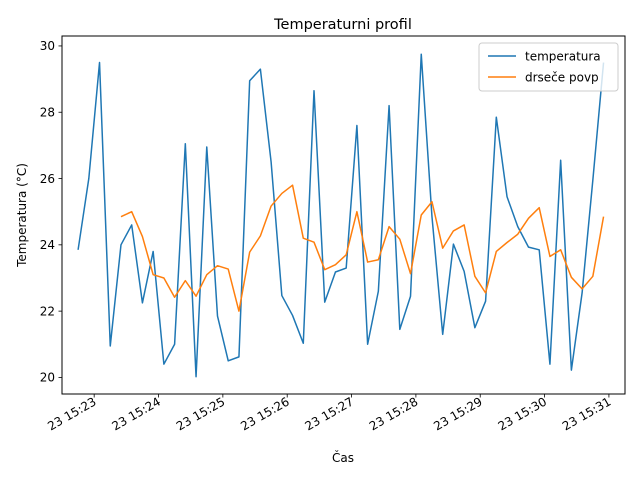 This screenshot has width=640, height=480. What do you see at coordinates (562, 78) in the screenshot?
I see `legend-label-drsece-povp: drseče povp` at bounding box center [562, 78].